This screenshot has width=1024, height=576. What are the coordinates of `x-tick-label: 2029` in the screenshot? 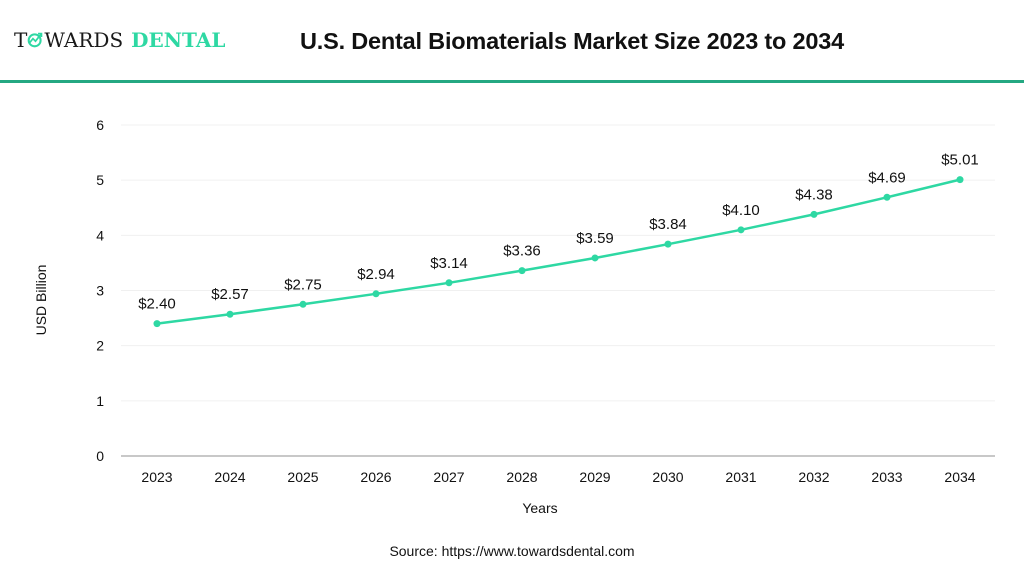 It's located at (594, 477).